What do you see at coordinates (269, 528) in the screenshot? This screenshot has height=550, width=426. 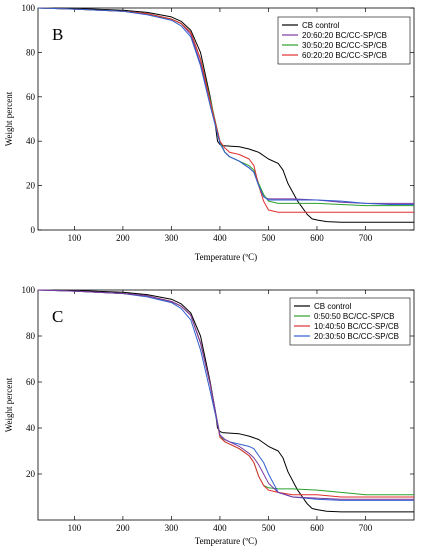 I see `panel-c-x-tick-label: 500` at bounding box center [269, 528].